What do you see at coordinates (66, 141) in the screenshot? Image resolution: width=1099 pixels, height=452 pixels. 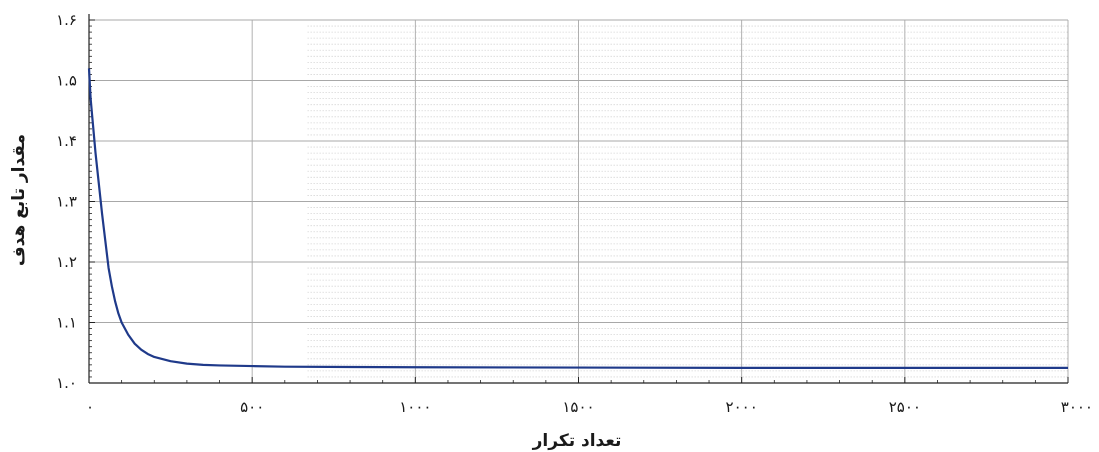 I see `y-tick-label: ۱.۴` at bounding box center [66, 141].